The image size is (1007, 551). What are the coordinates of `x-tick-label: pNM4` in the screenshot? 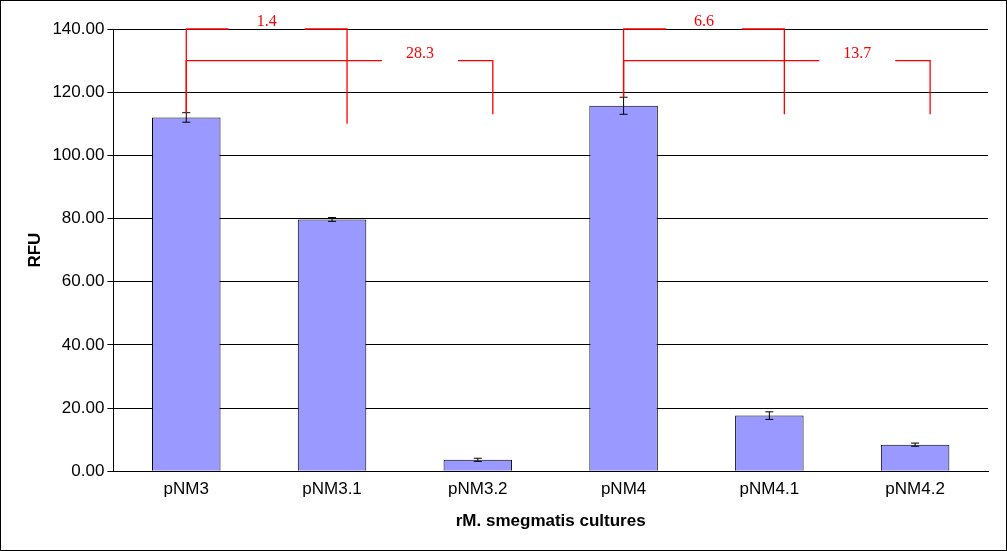 It's located at (623, 489).